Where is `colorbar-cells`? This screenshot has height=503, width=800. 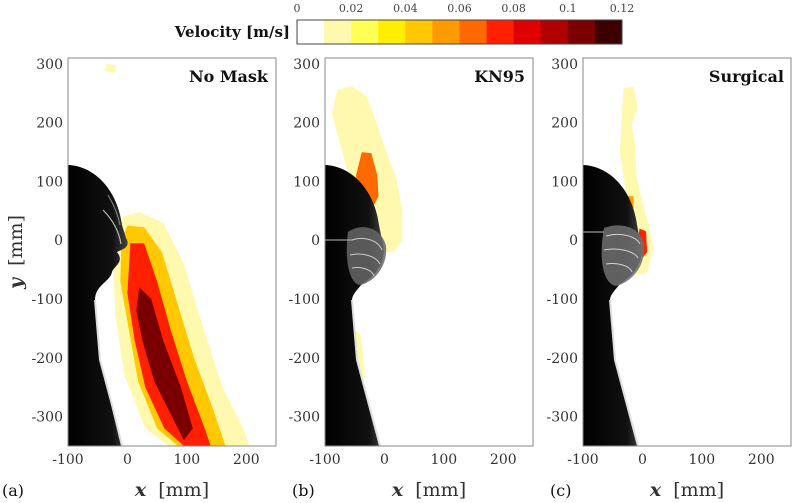
colorbar-cells is located at coordinates (460, 32).